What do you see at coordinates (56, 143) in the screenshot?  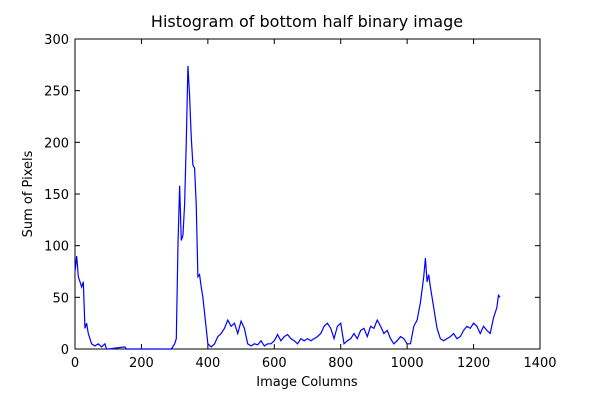 I see `y-tick-label: 200` at bounding box center [56, 143].